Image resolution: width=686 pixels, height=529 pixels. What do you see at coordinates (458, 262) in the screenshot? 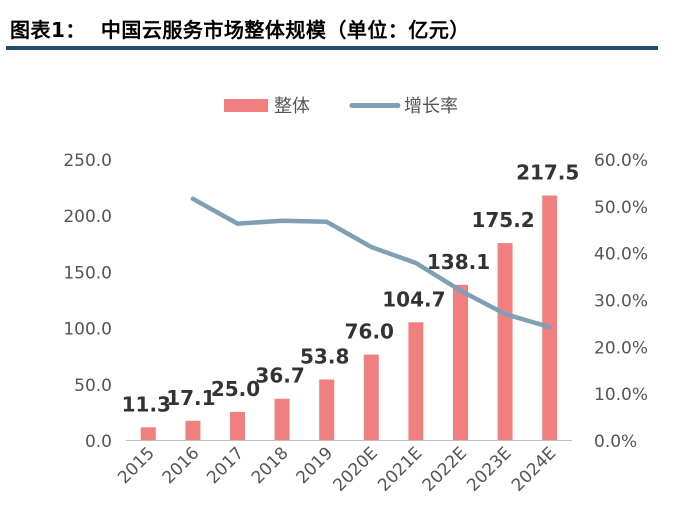
I see `bar-data-label: 138.1` at bounding box center [458, 262].